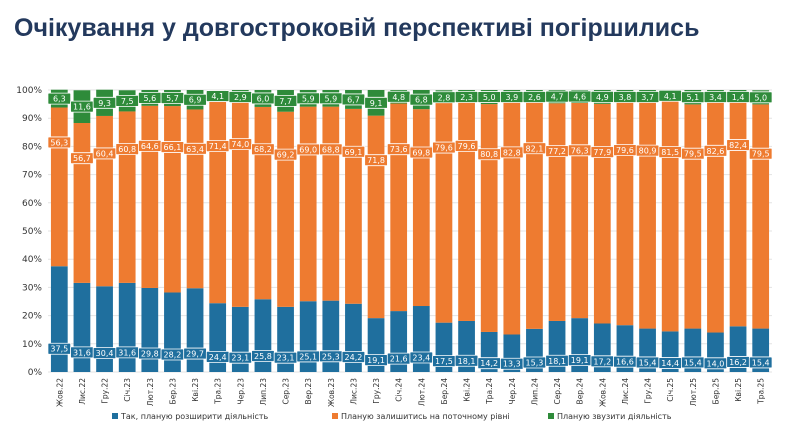 This screenshot has width=796, height=443. What do you see at coordinates (286, 155) in the screenshot?
I see `data-label: 69,2` at bounding box center [286, 155].